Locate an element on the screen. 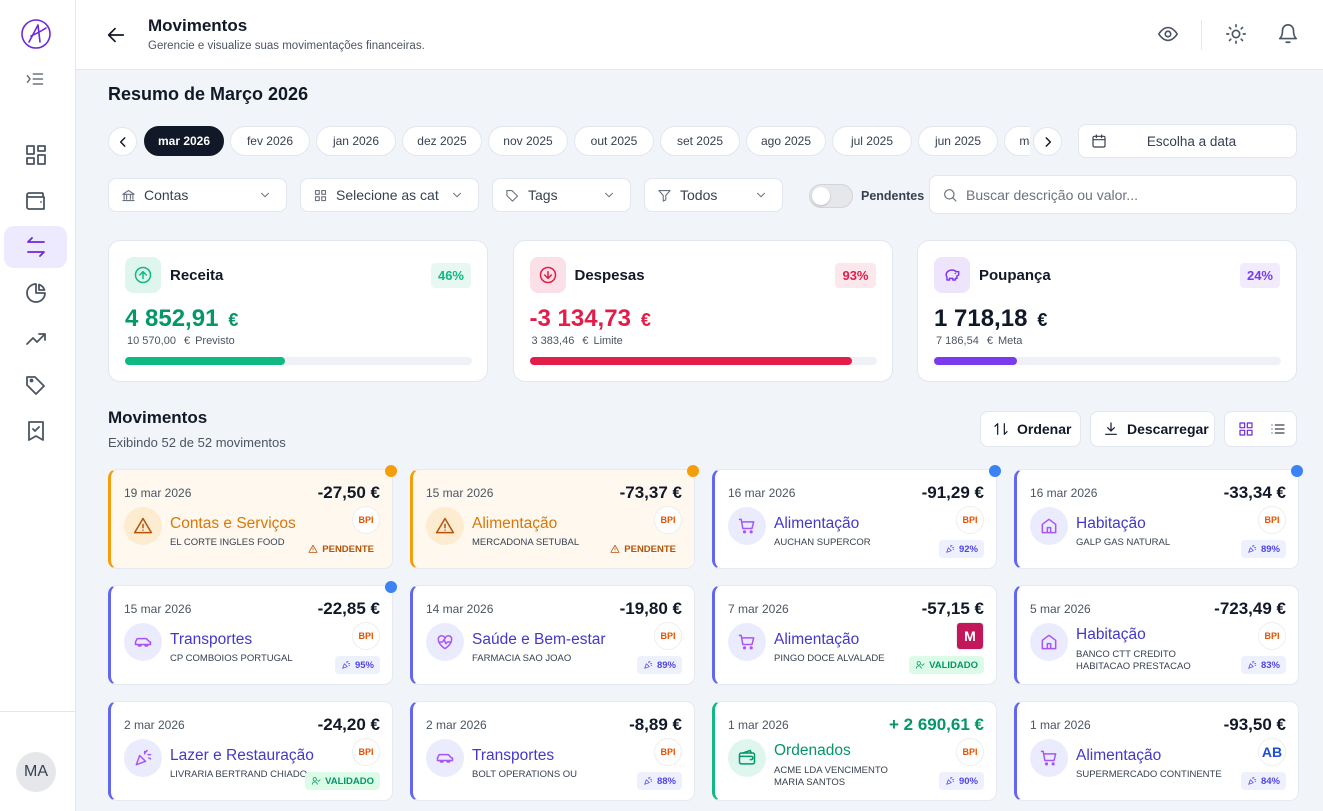 This screenshot has width=1323, height=811. back-button is located at coordinates (116, 35).